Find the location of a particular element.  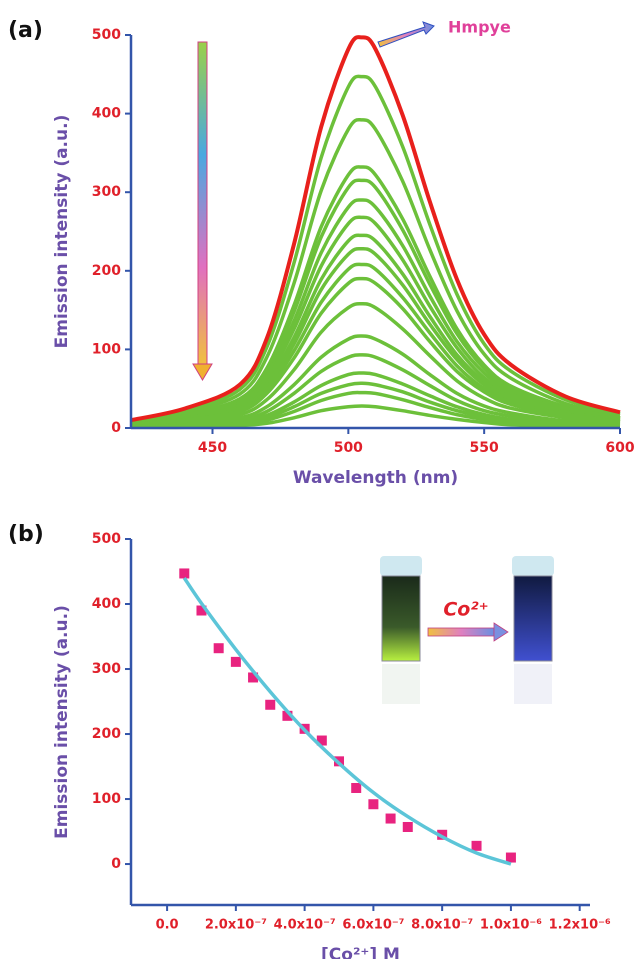

panel-label: (b) is located at coordinates (26, 534).